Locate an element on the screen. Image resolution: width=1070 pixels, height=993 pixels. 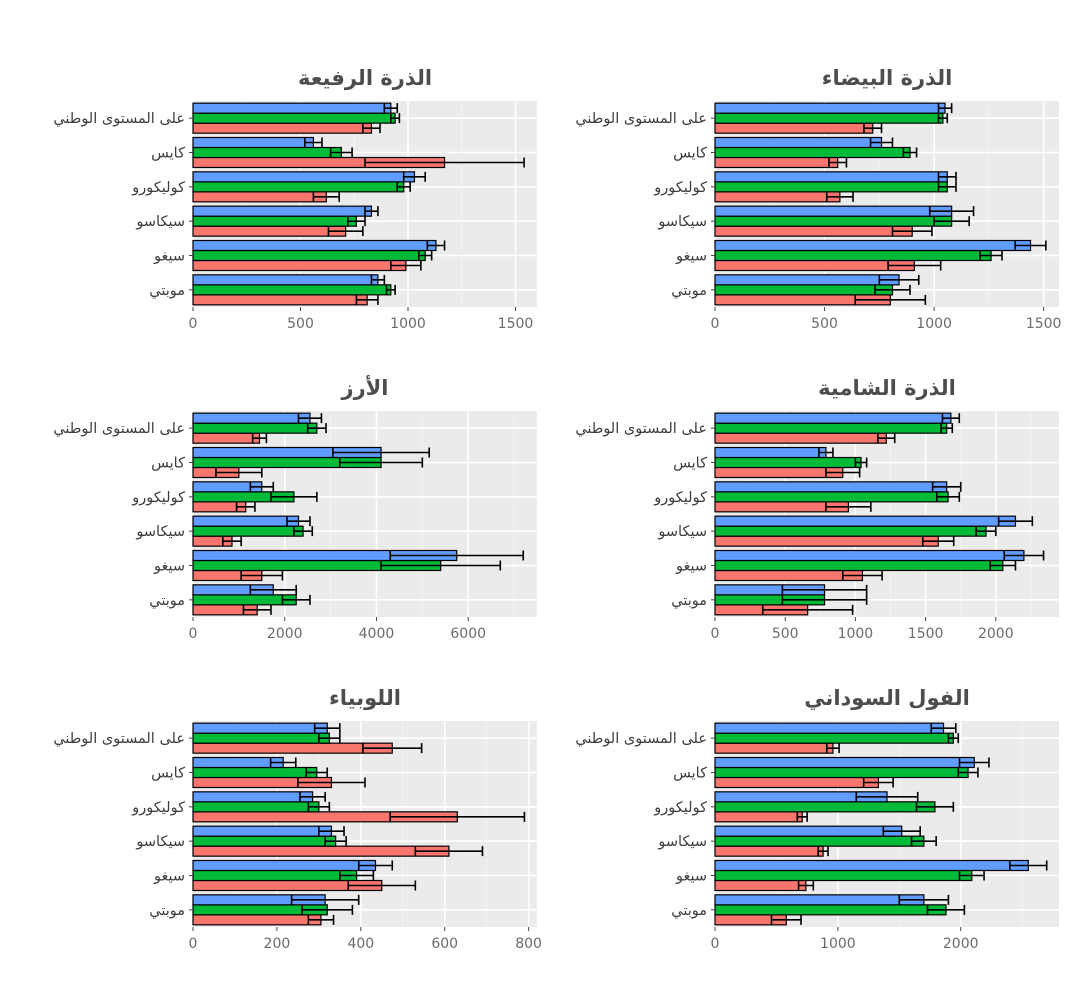
panel-title: الذرة البيضاء is located at coordinates (887, 78).